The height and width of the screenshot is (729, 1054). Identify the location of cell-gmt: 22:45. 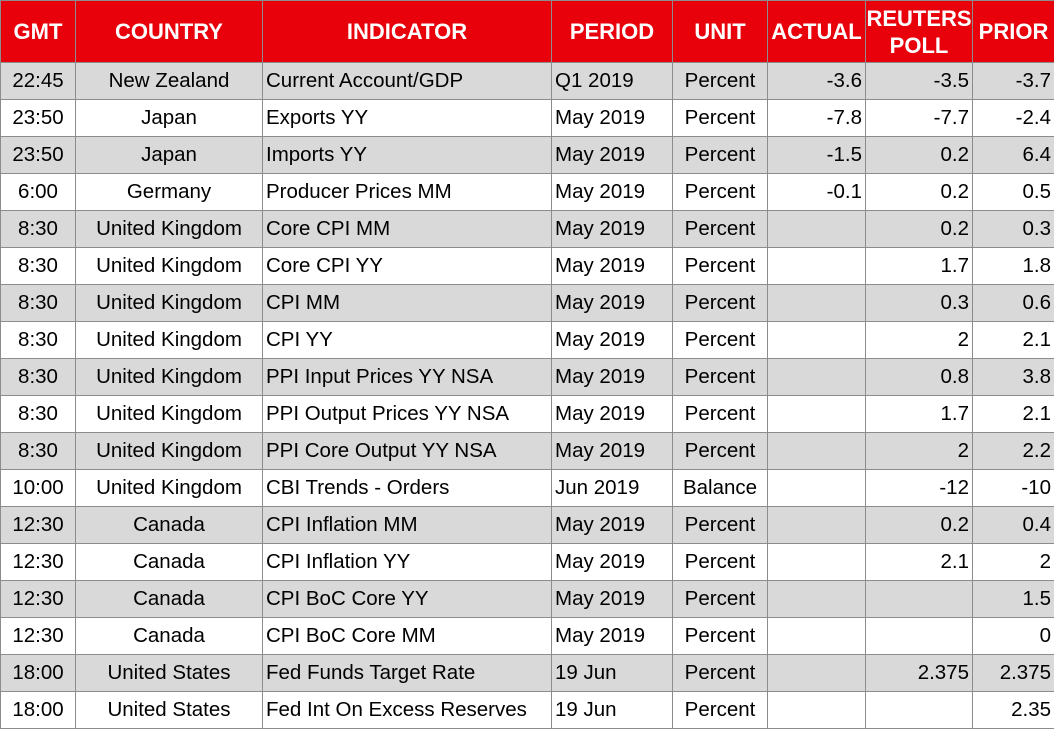
(38, 81).